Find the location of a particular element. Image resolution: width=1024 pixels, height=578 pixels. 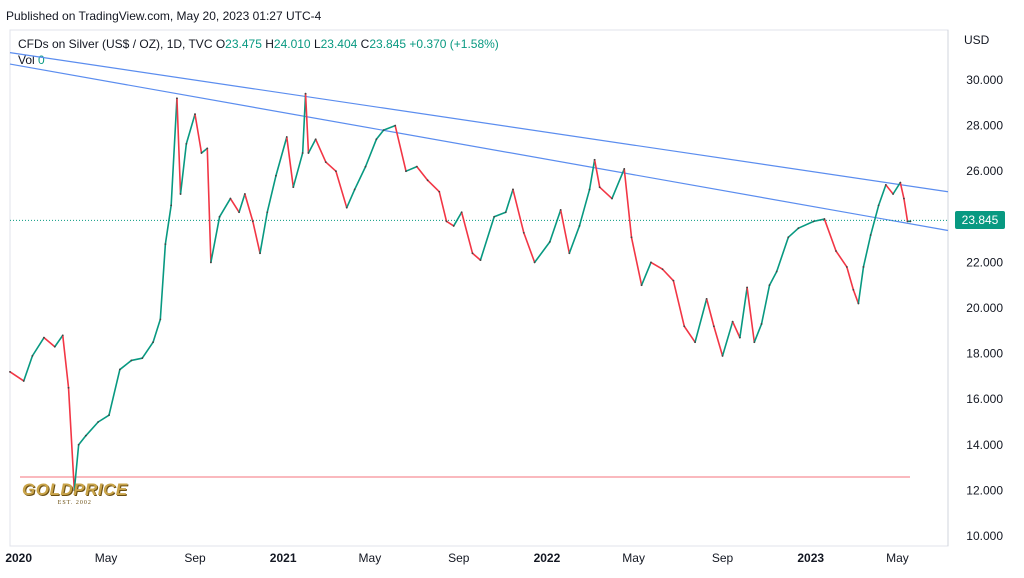

x-tick-label: 2021 is located at coordinates (283, 558).